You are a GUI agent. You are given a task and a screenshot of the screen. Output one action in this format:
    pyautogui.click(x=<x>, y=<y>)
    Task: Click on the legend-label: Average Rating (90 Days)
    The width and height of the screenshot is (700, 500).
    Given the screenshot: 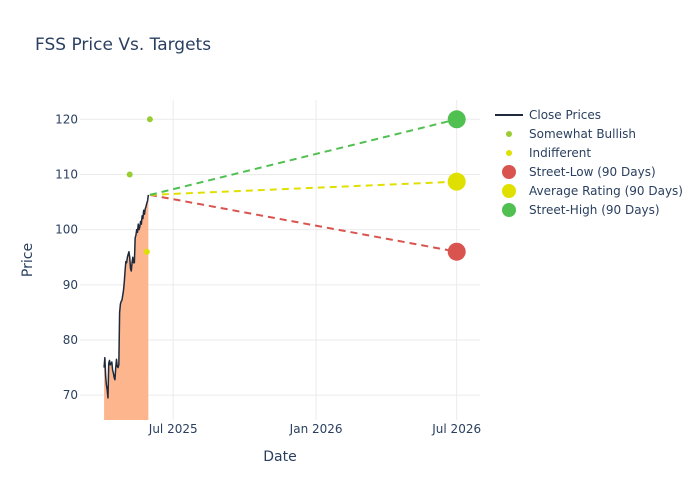 What is the action you would take?
    pyautogui.click(x=606, y=191)
    